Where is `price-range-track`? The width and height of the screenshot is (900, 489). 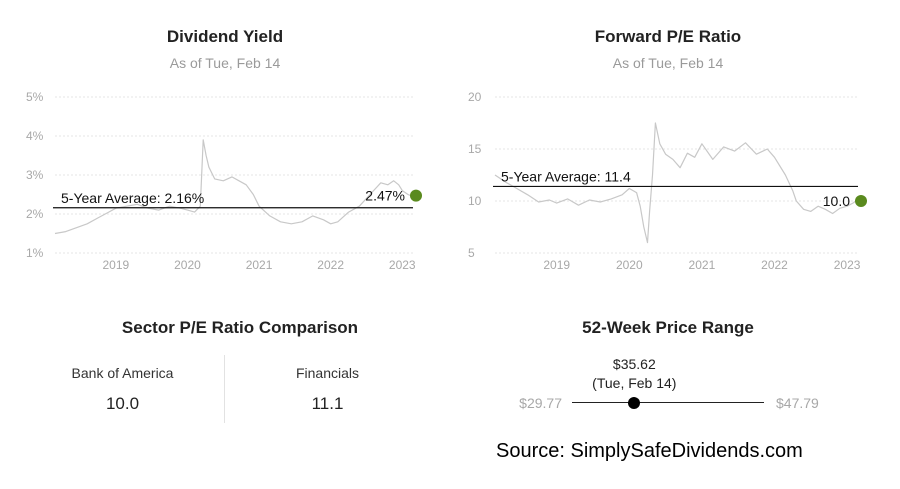 price-range-track is located at coordinates (668, 402).